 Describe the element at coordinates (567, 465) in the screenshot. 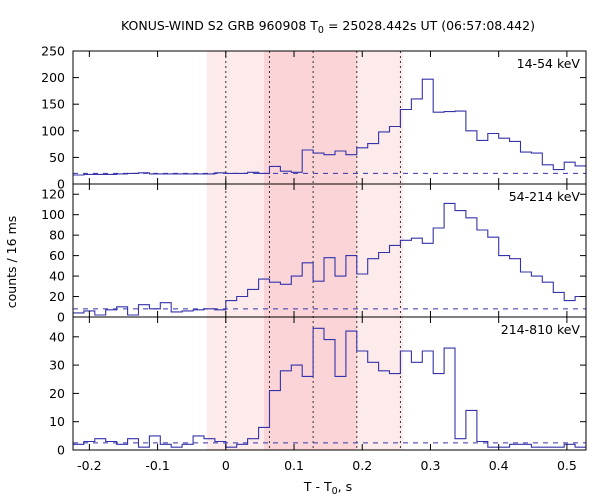

I see `x-tick-label: 0.5` at that location.